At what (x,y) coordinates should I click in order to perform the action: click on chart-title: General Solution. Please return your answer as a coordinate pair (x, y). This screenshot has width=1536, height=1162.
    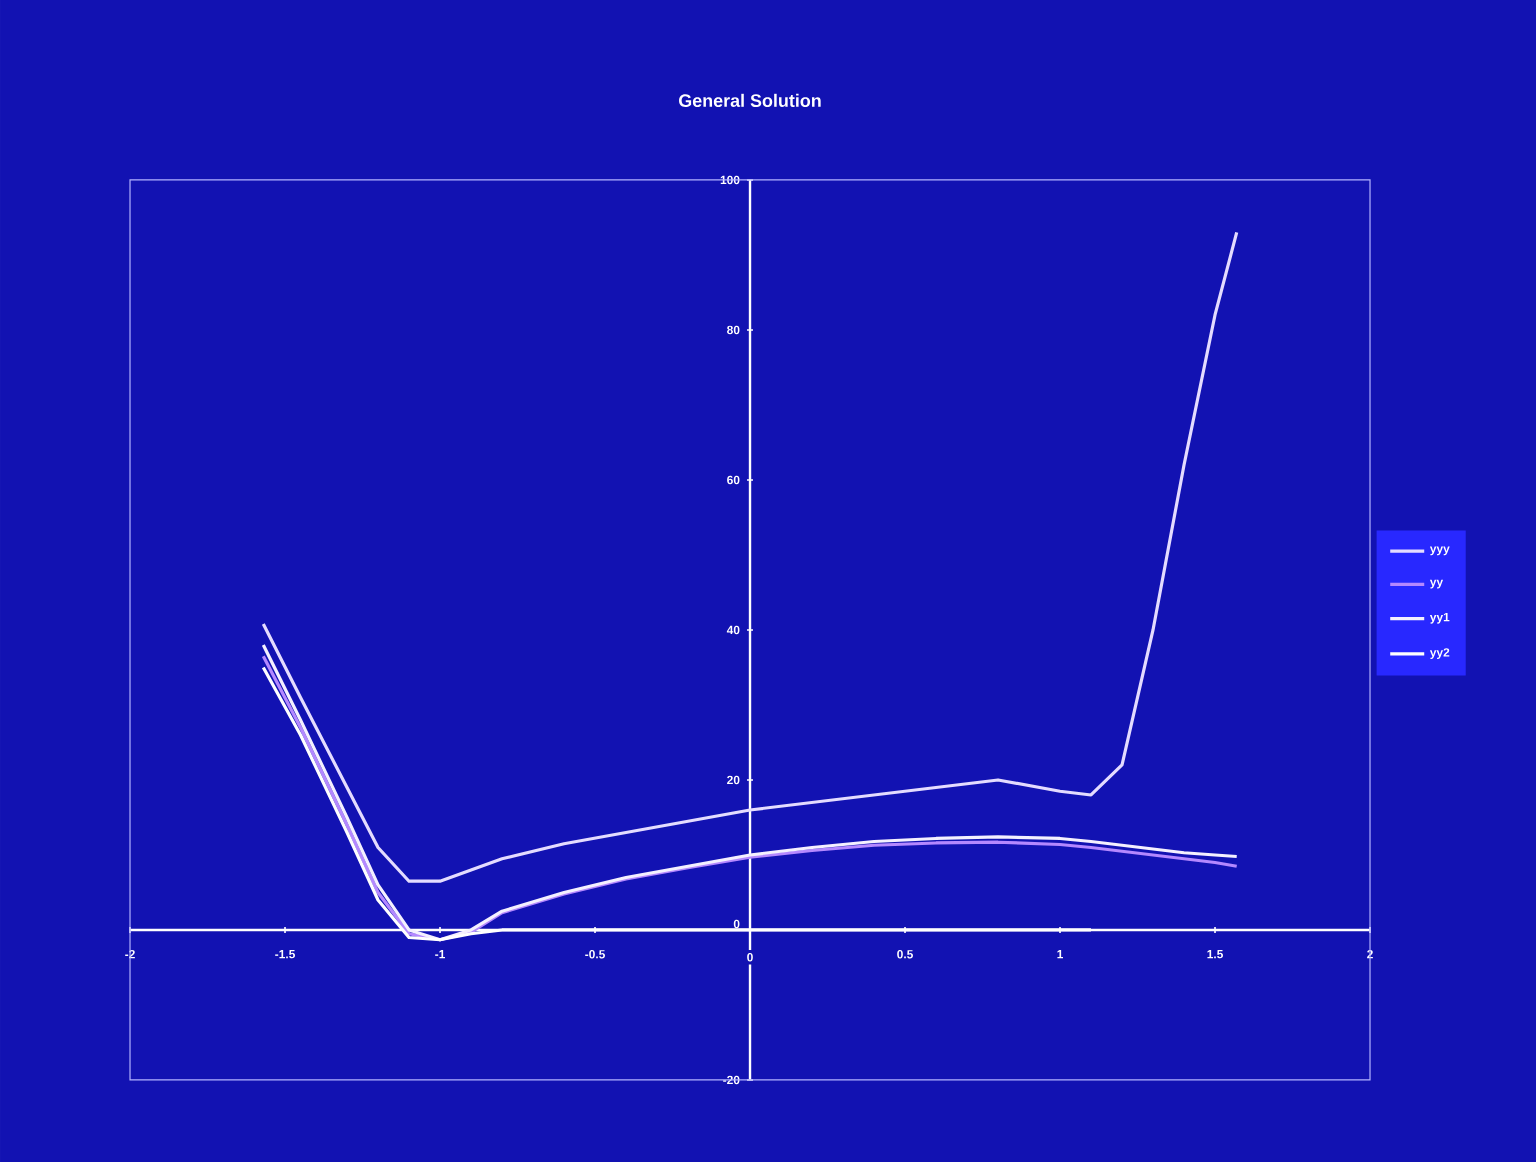
    Looking at the image, I should click on (750, 100).